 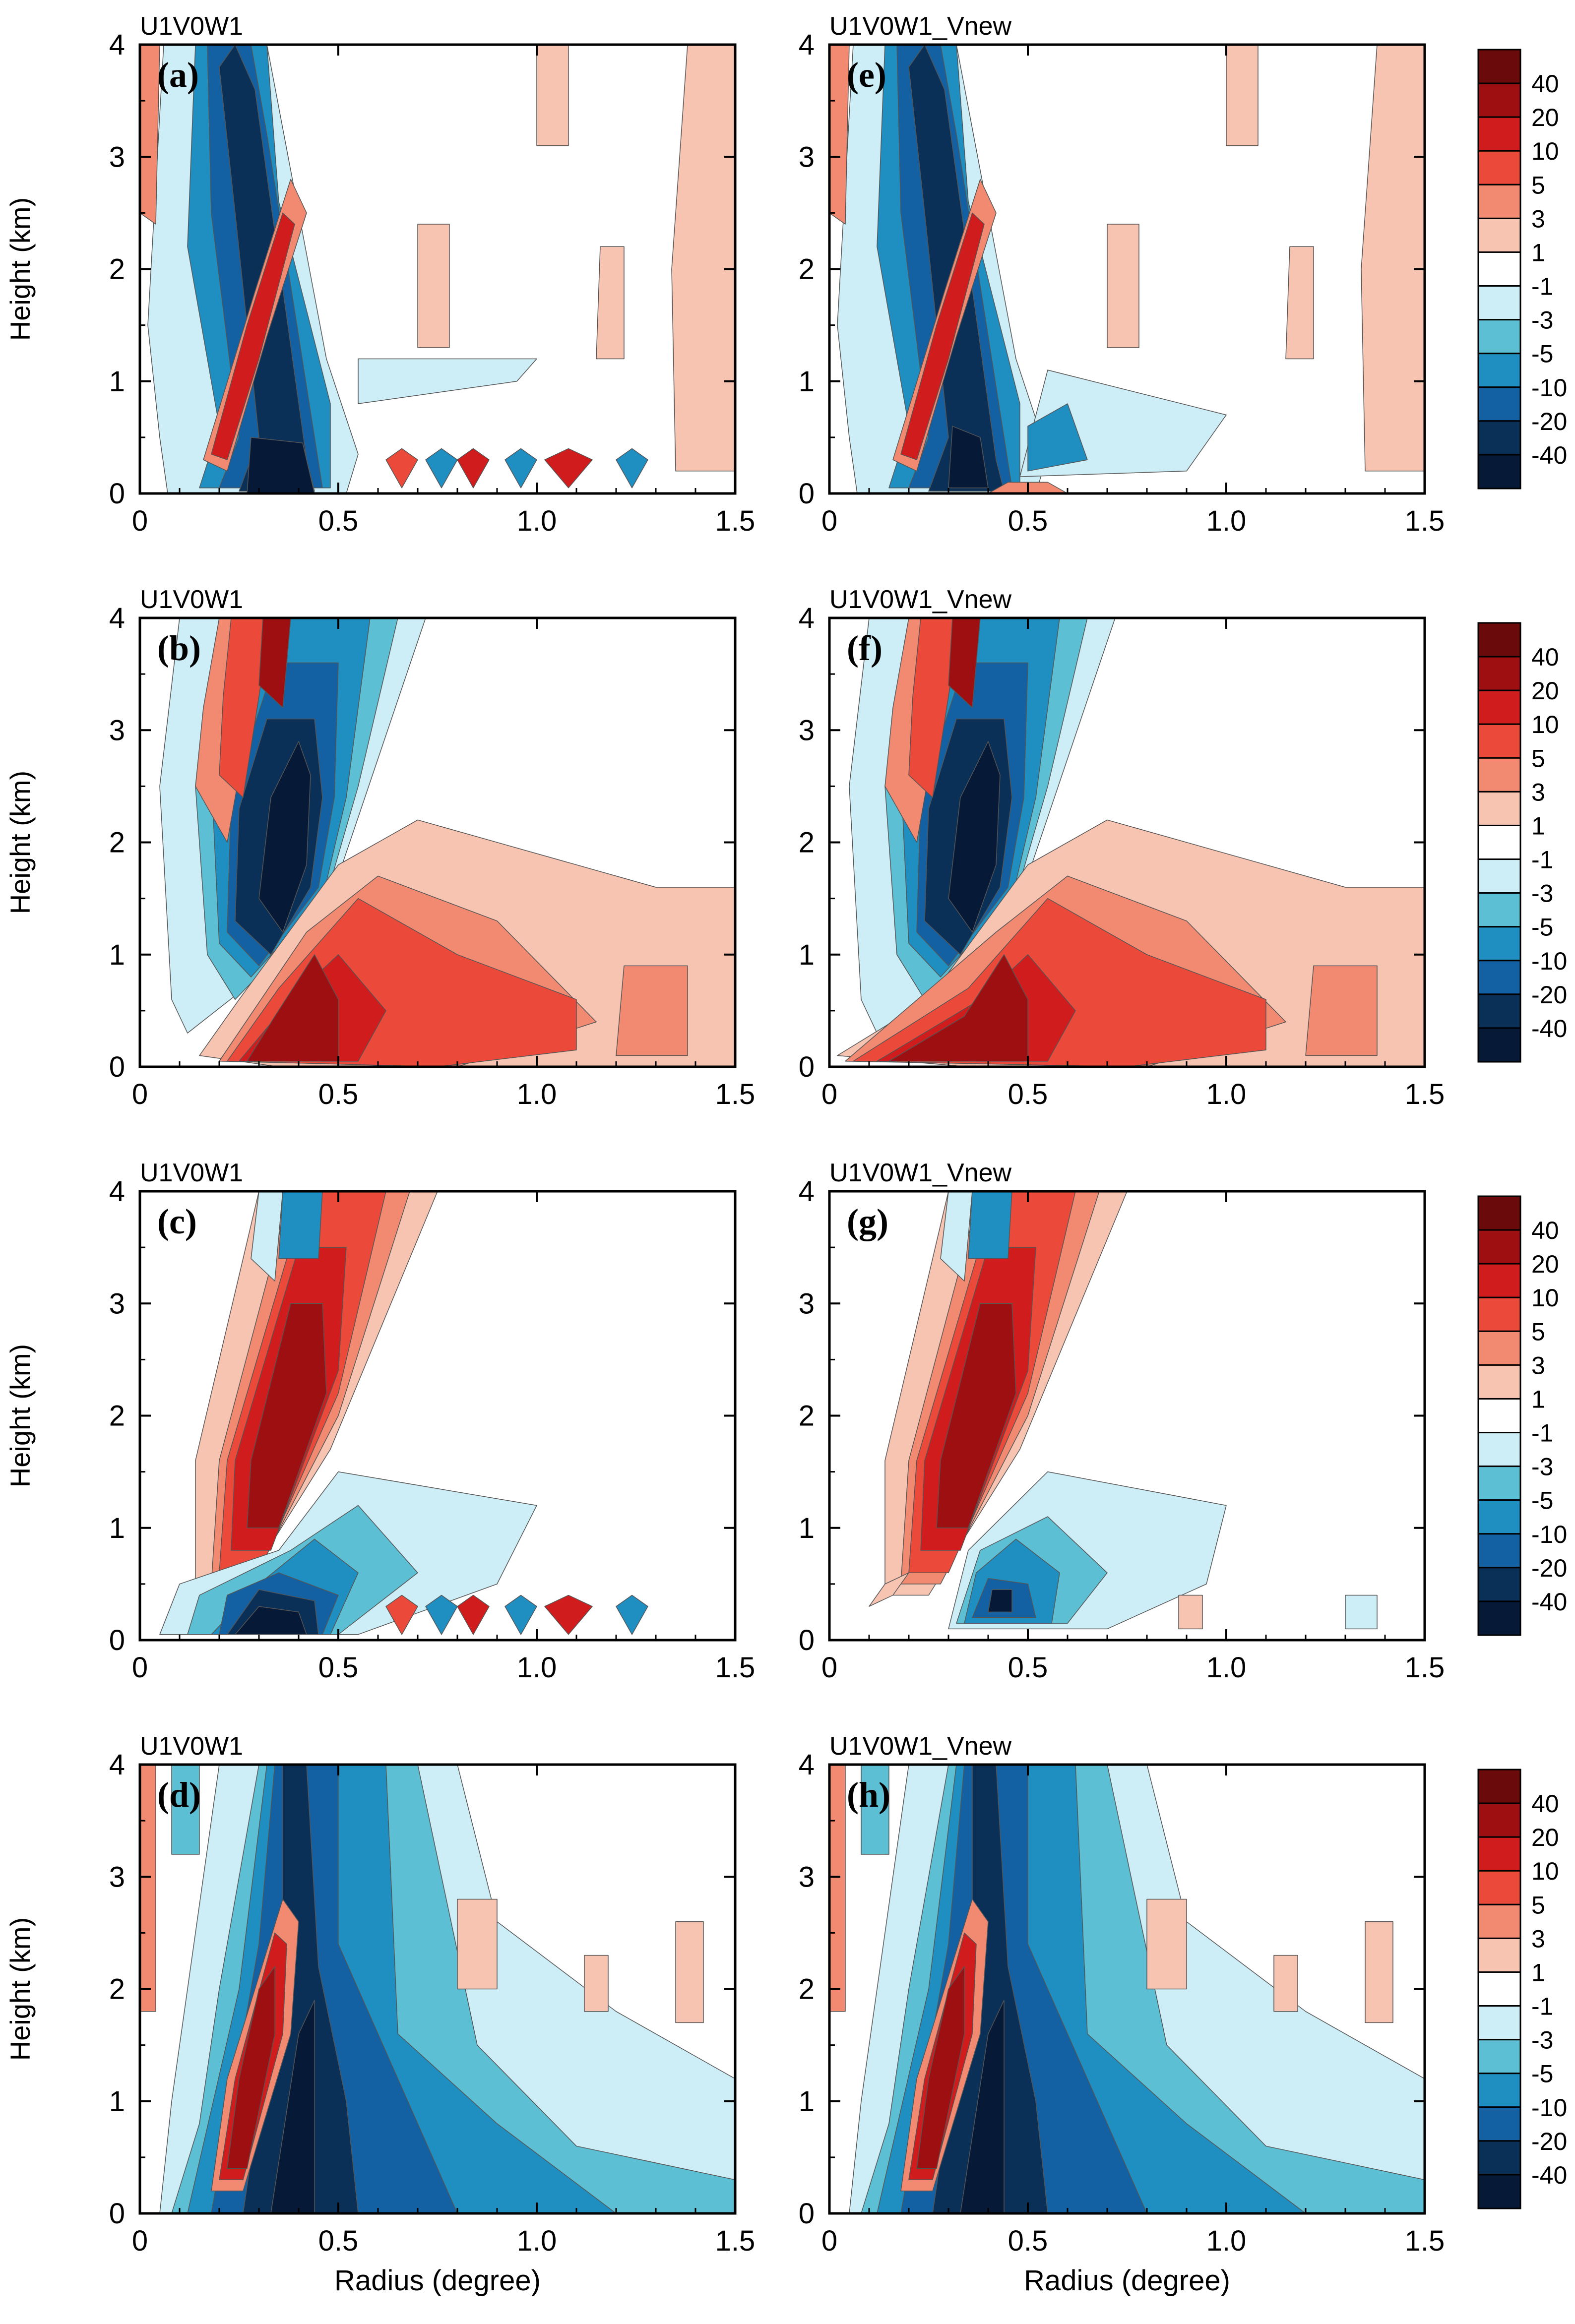 I want to click on panel-title: U1V0W1_Vnew, so click(x=920, y=1173).